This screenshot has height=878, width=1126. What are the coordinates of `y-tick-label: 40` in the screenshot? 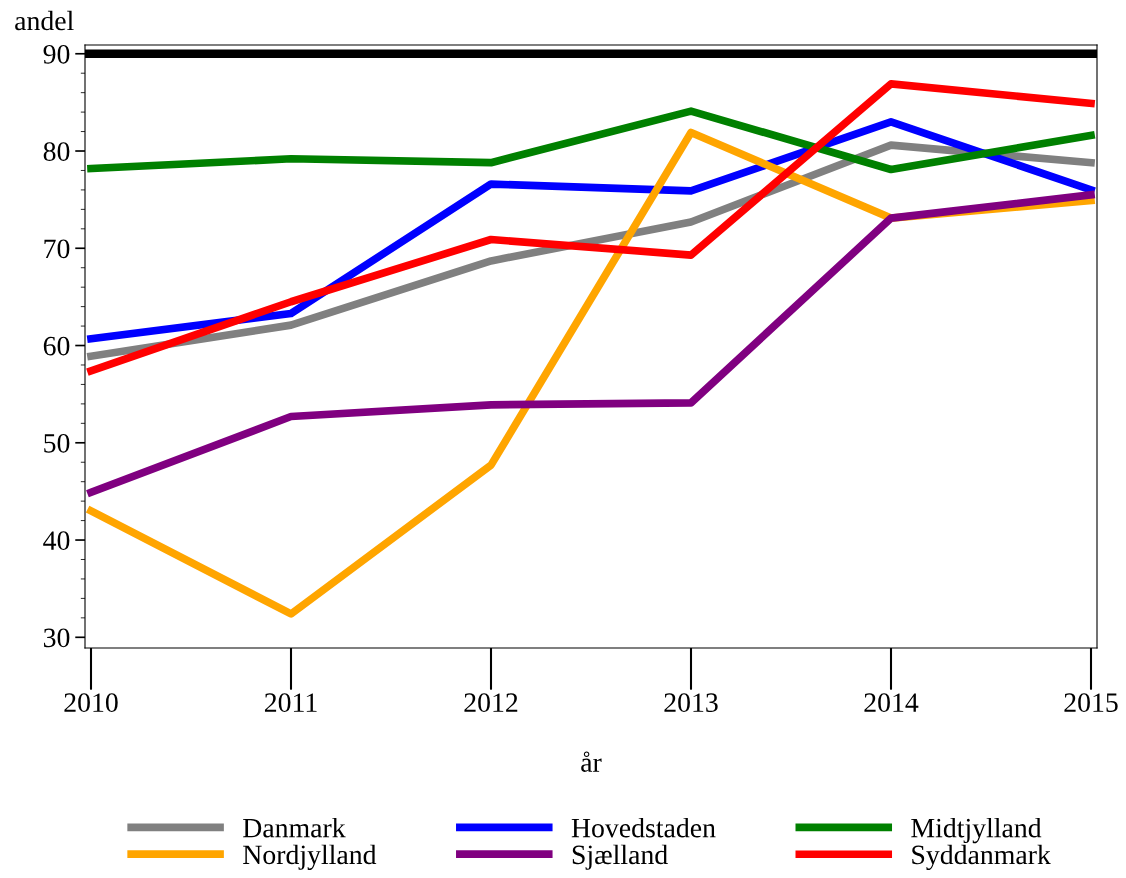 It's located at (56, 540).